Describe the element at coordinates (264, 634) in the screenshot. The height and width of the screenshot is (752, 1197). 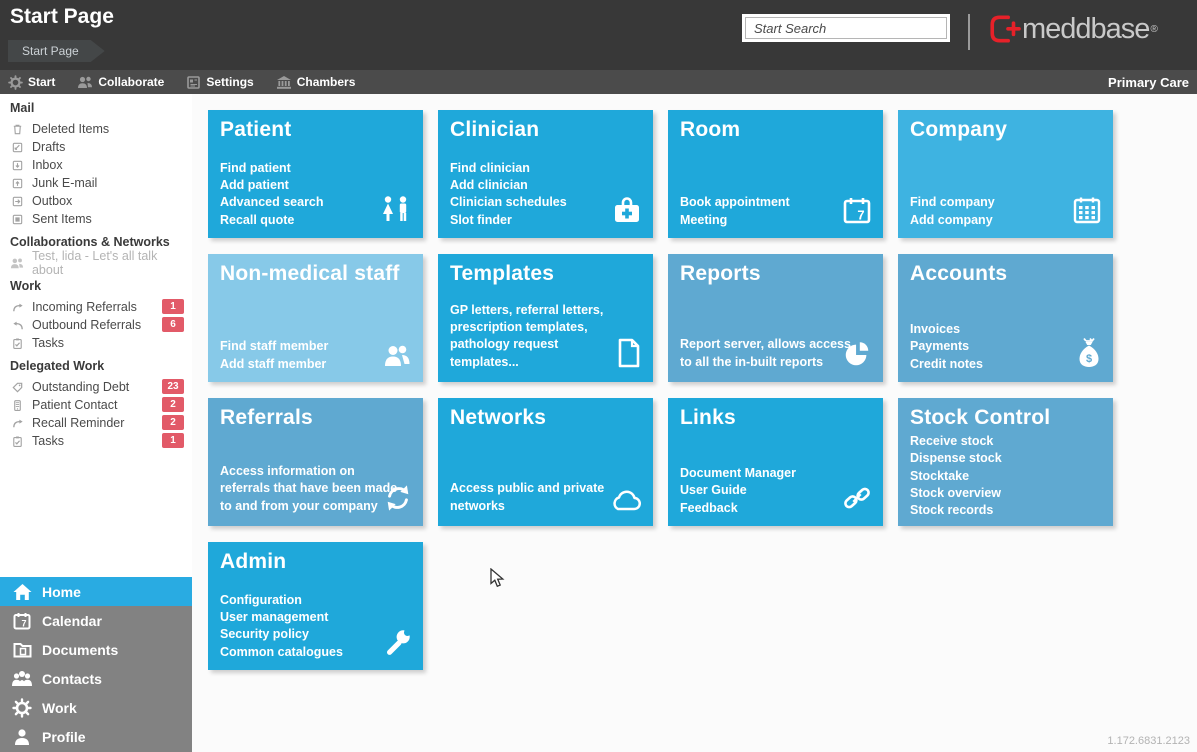
I see `tile-link: Security policy` at that location.